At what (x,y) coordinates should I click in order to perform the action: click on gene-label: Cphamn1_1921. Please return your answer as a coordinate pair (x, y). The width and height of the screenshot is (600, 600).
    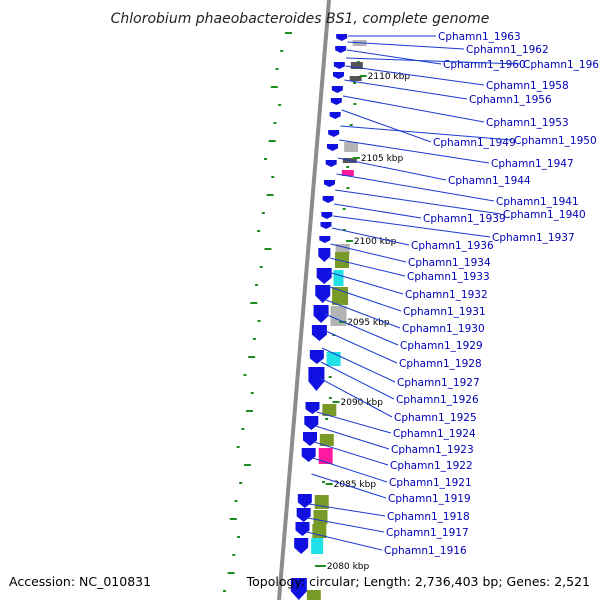
    Looking at the image, I should click on (430, 483).